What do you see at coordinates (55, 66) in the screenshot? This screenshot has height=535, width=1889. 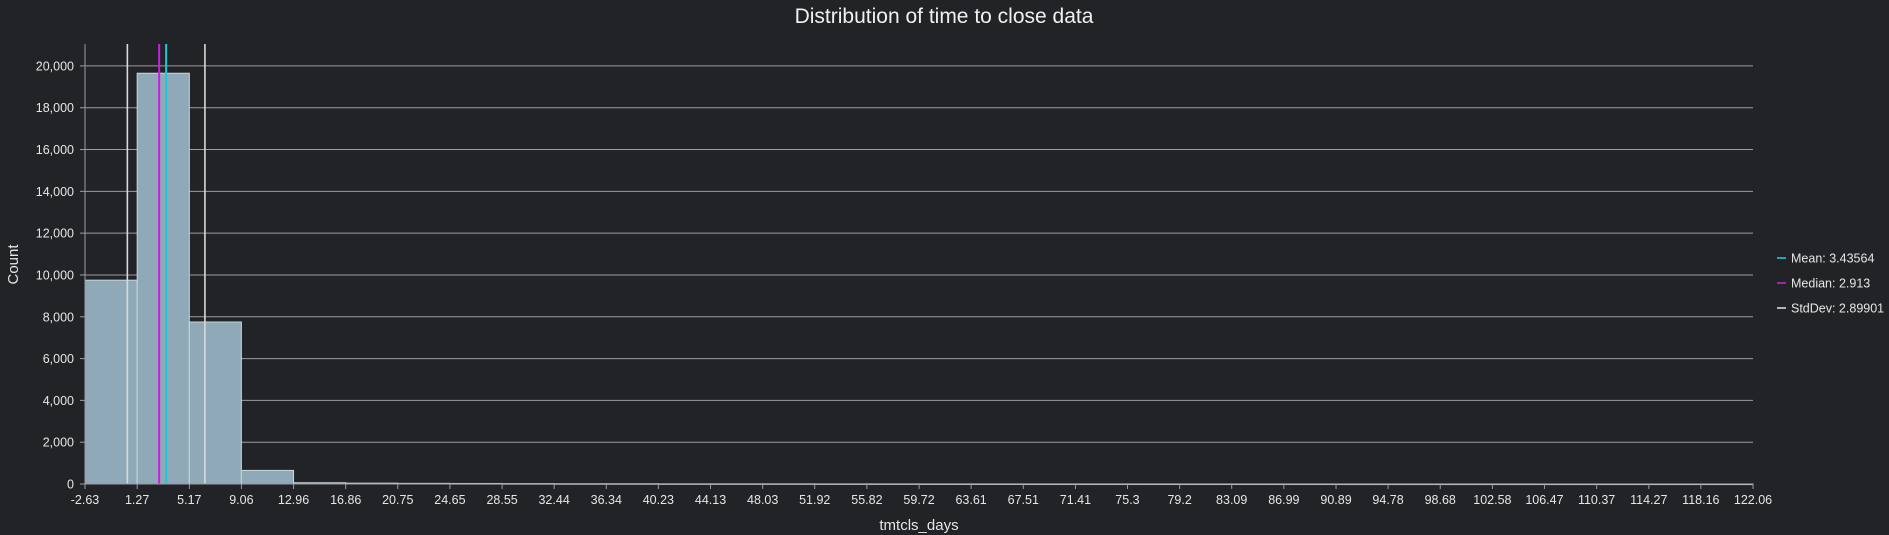 I see `y-tick-label: 20,000` at bounding box center [55, 66].